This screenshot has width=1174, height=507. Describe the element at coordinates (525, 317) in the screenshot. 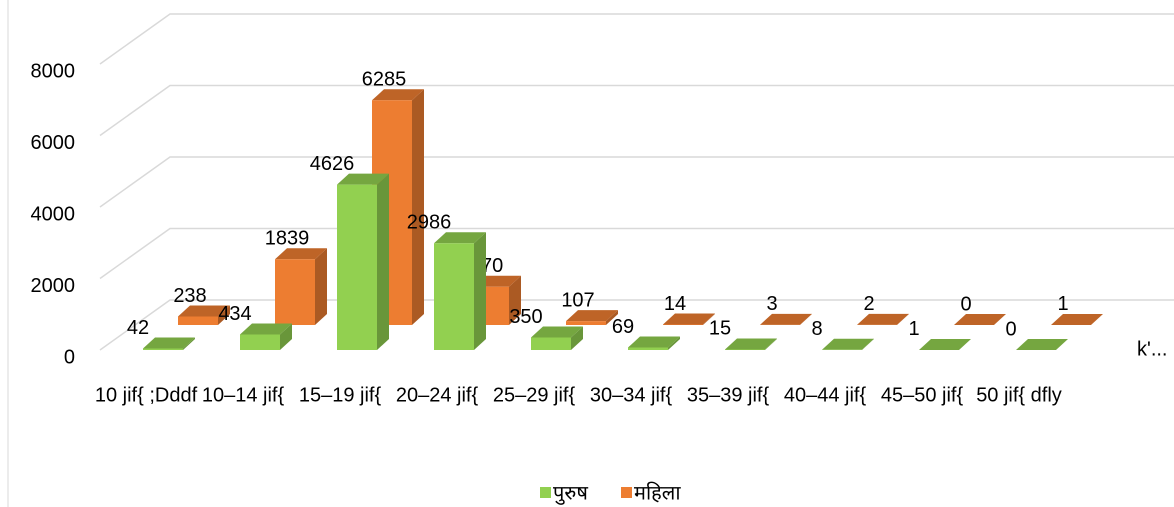

I see `value-label: 350` at that location.